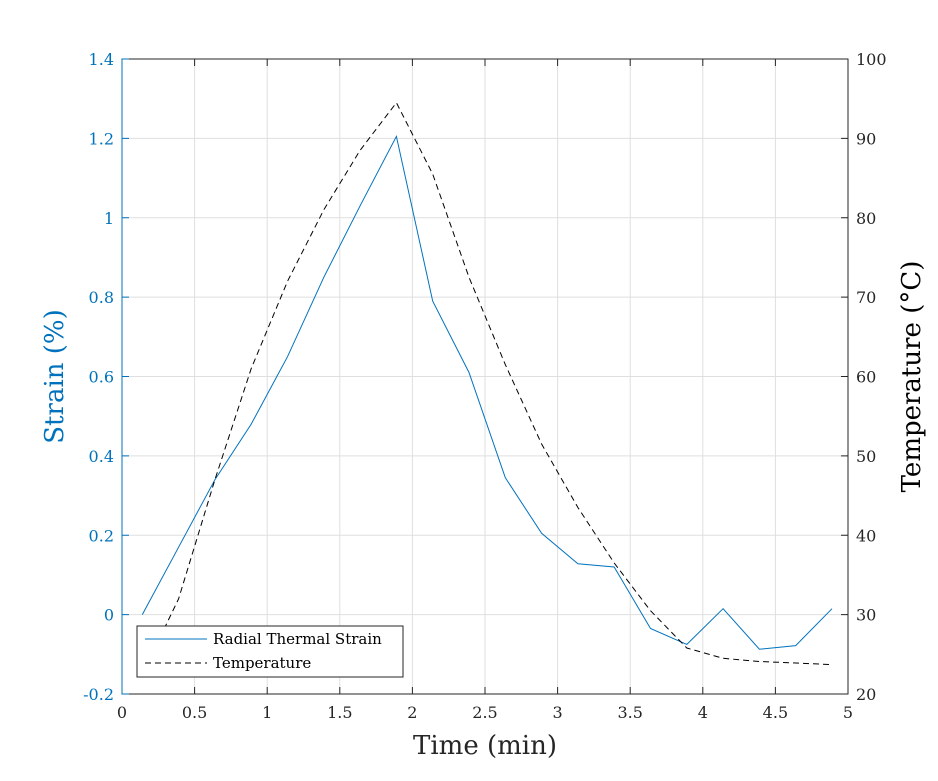 The height and width of the screenshot is (781, 938). What do you see at coordinates (848, 712) in the screenshot?
I see `x-tick-label: 5` at bounding box center [848, 712].